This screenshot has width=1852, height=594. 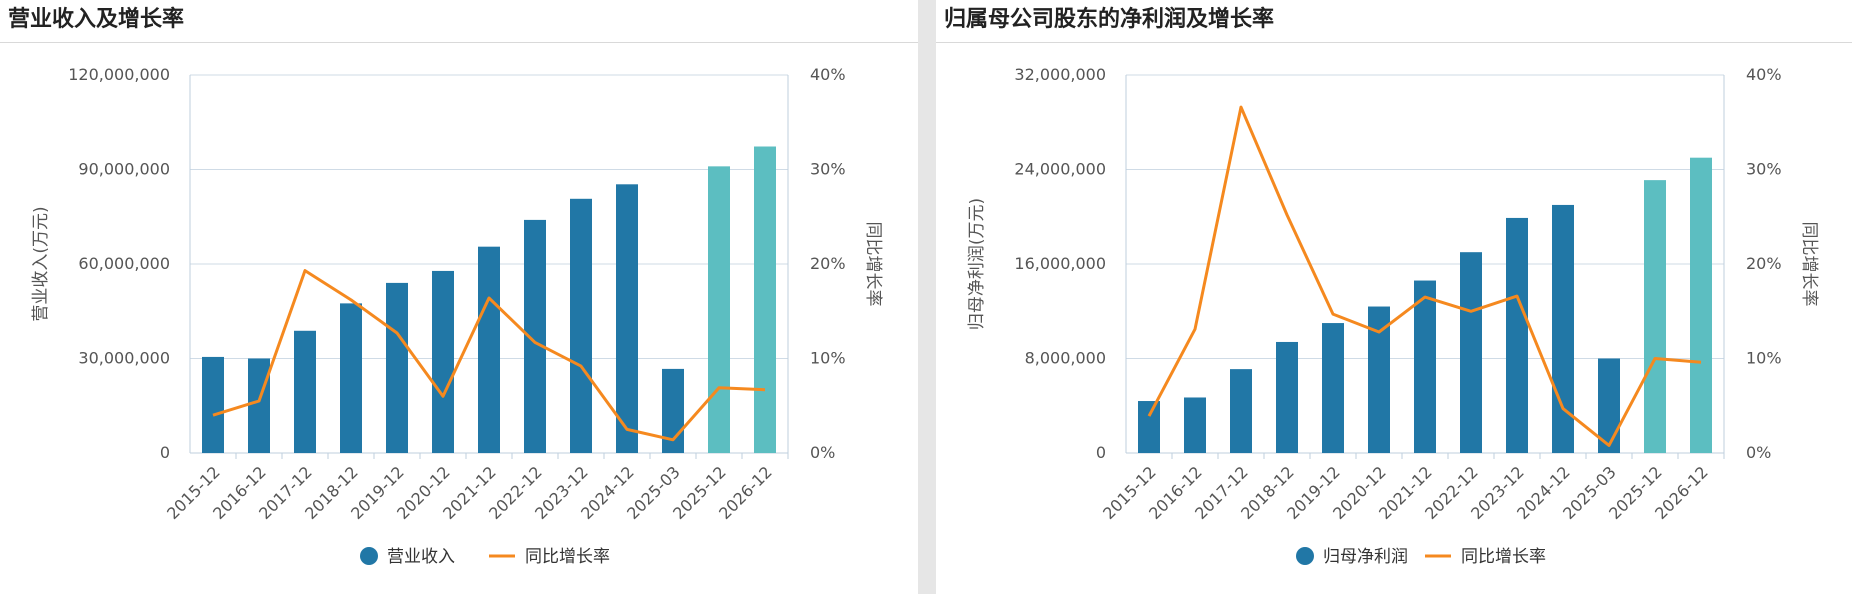 I want to click on growth-rate-line, so click(x=489, y=355).